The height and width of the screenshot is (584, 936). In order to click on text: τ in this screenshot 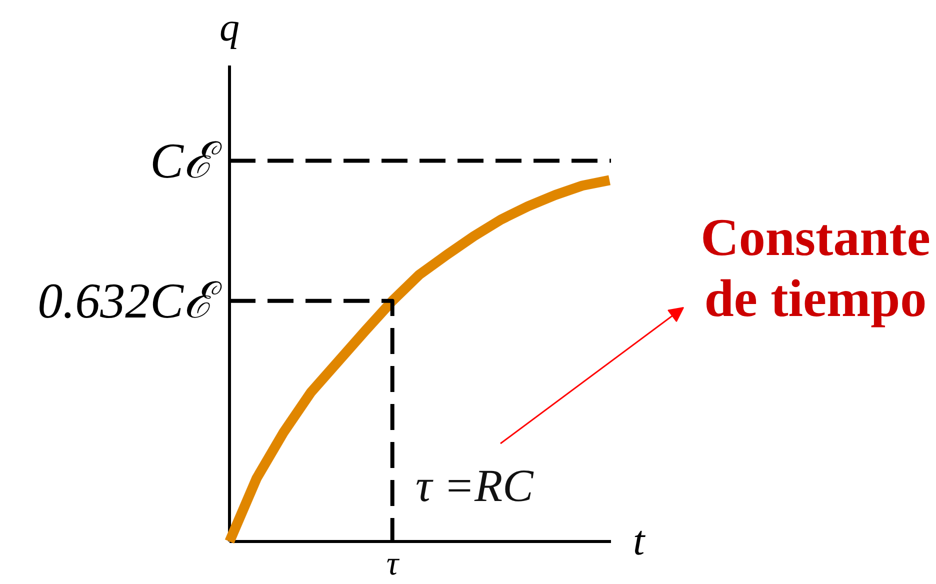, I will do `click(393, 564)`.